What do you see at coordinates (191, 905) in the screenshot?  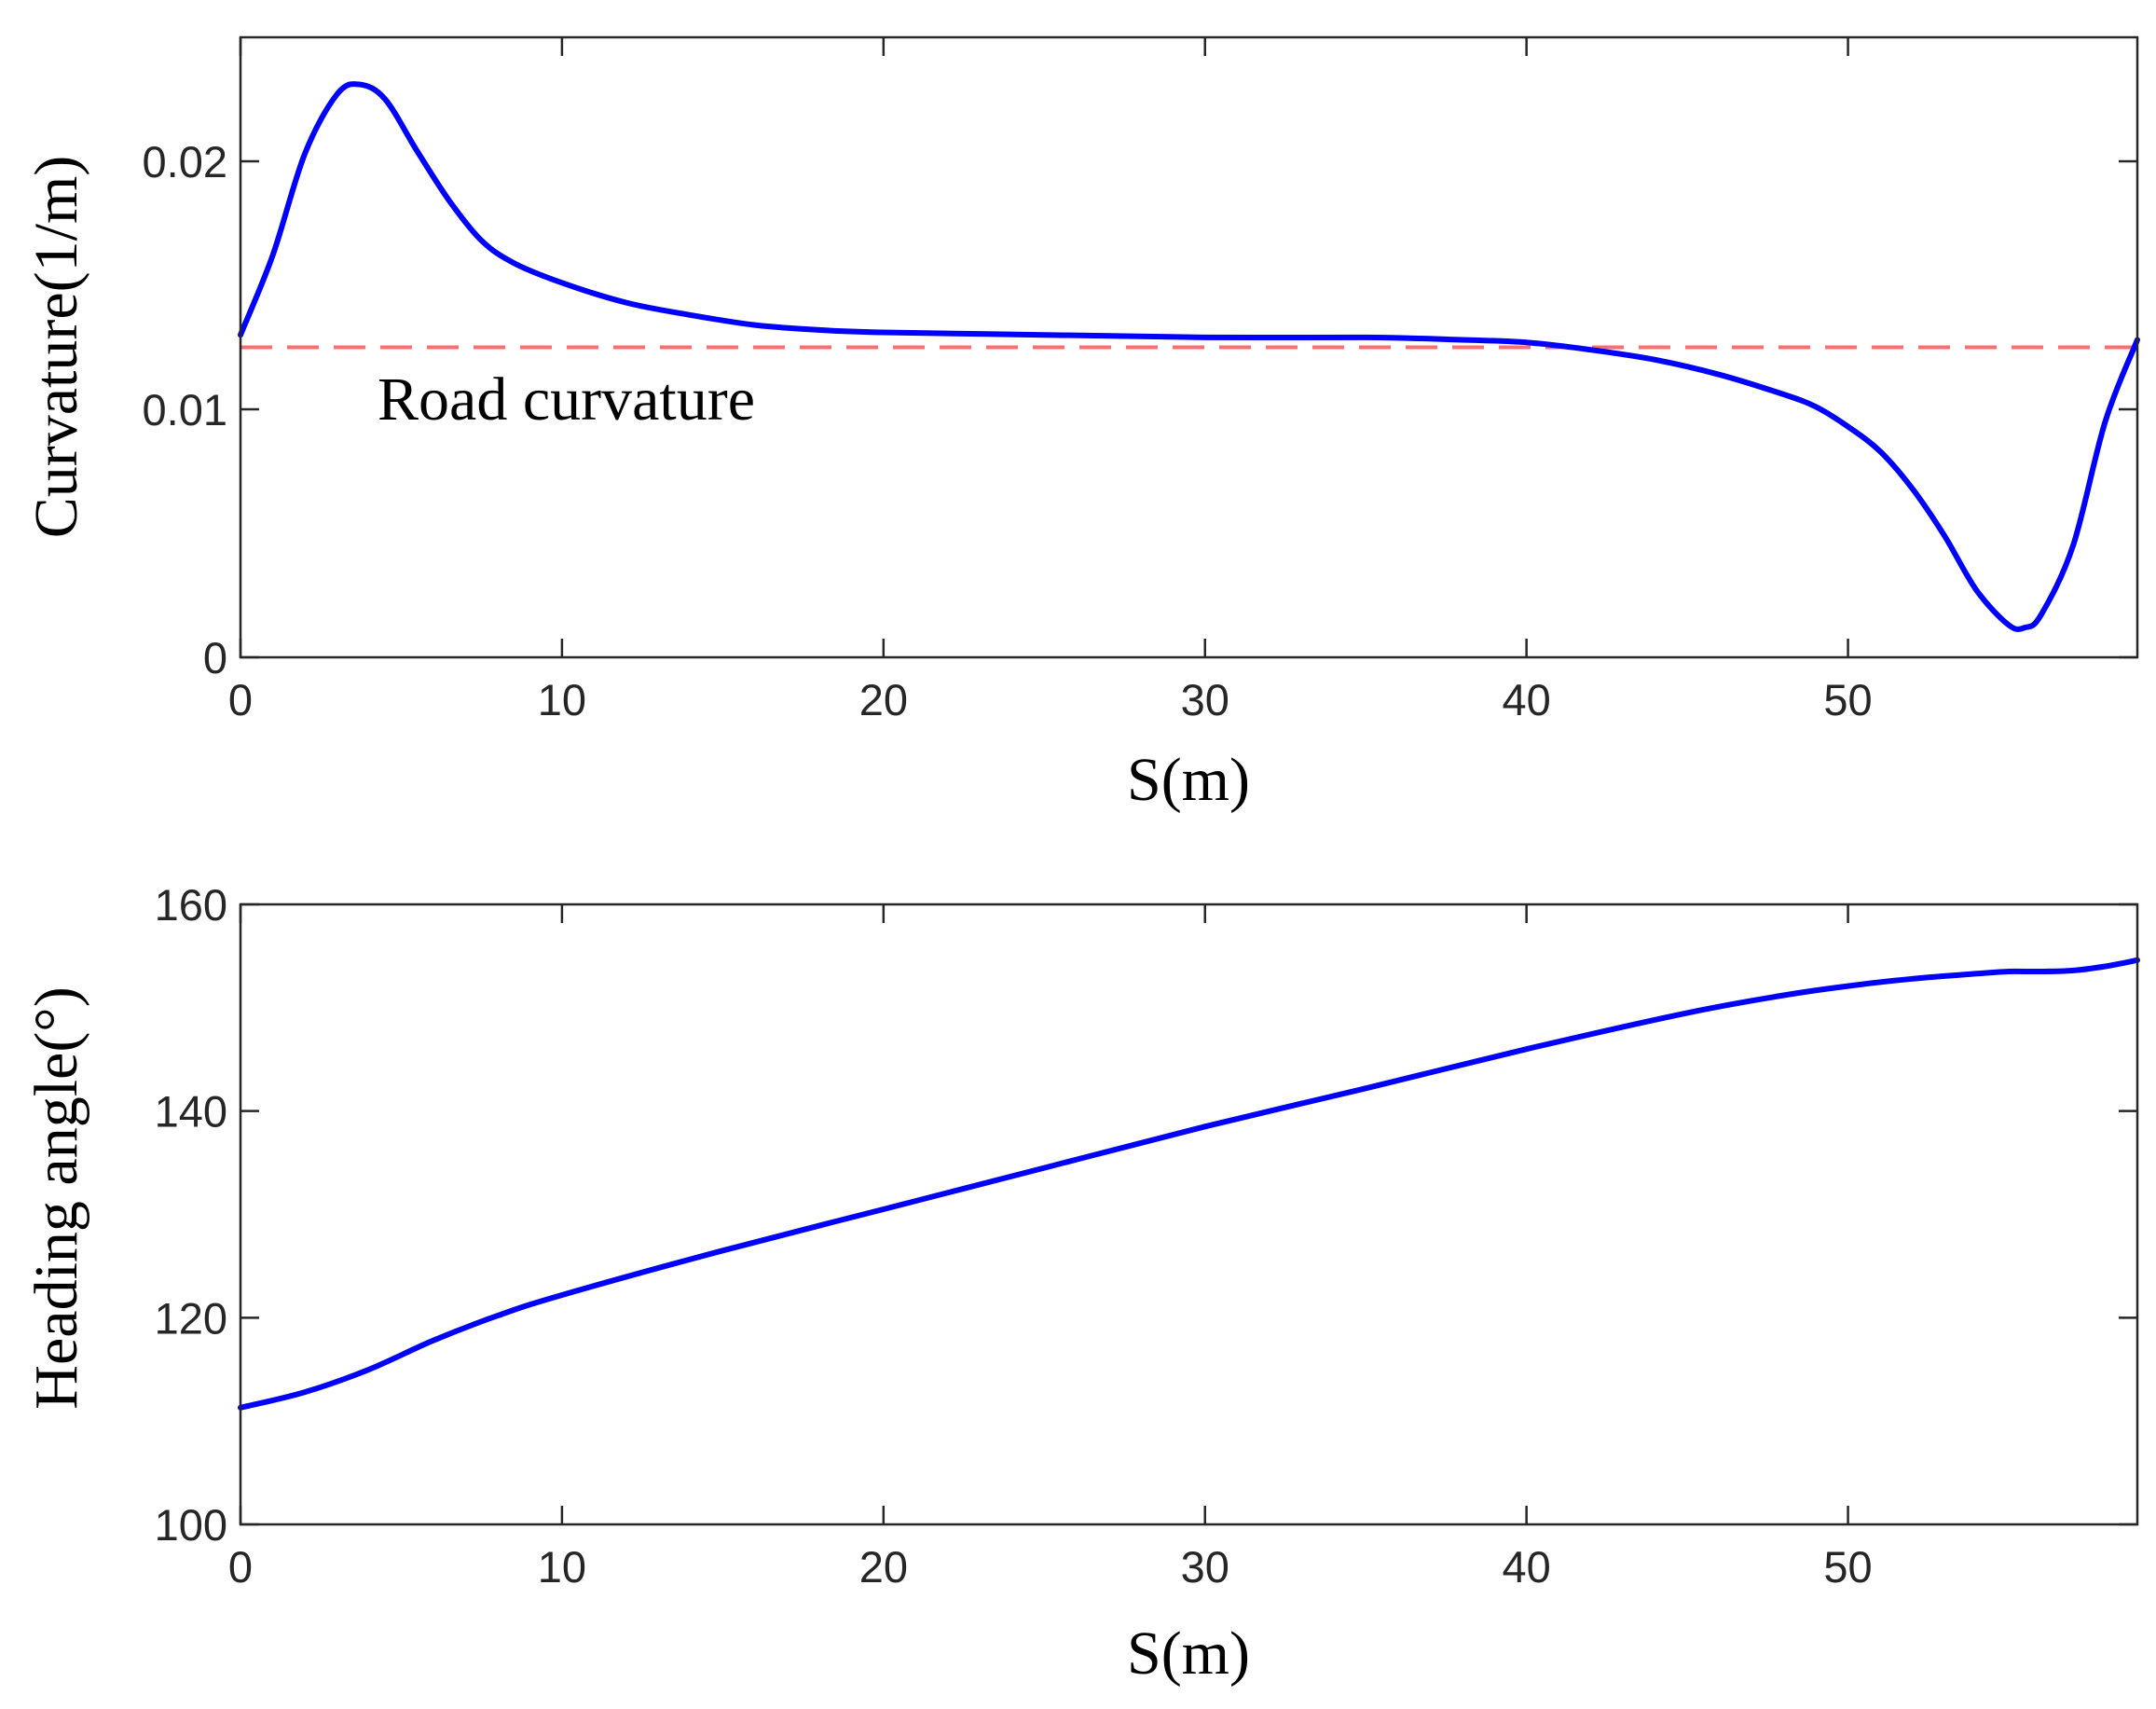 I see `y-tick-label: 160` at bounding box center [191, 905].